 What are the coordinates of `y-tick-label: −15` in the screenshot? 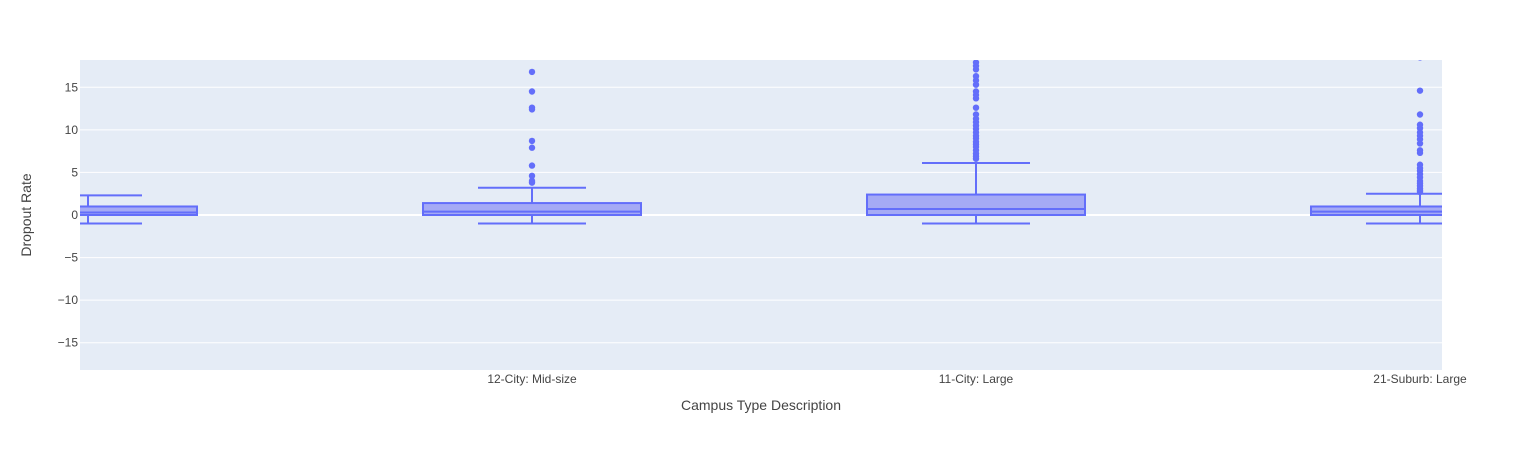 It's located at (68, 343).